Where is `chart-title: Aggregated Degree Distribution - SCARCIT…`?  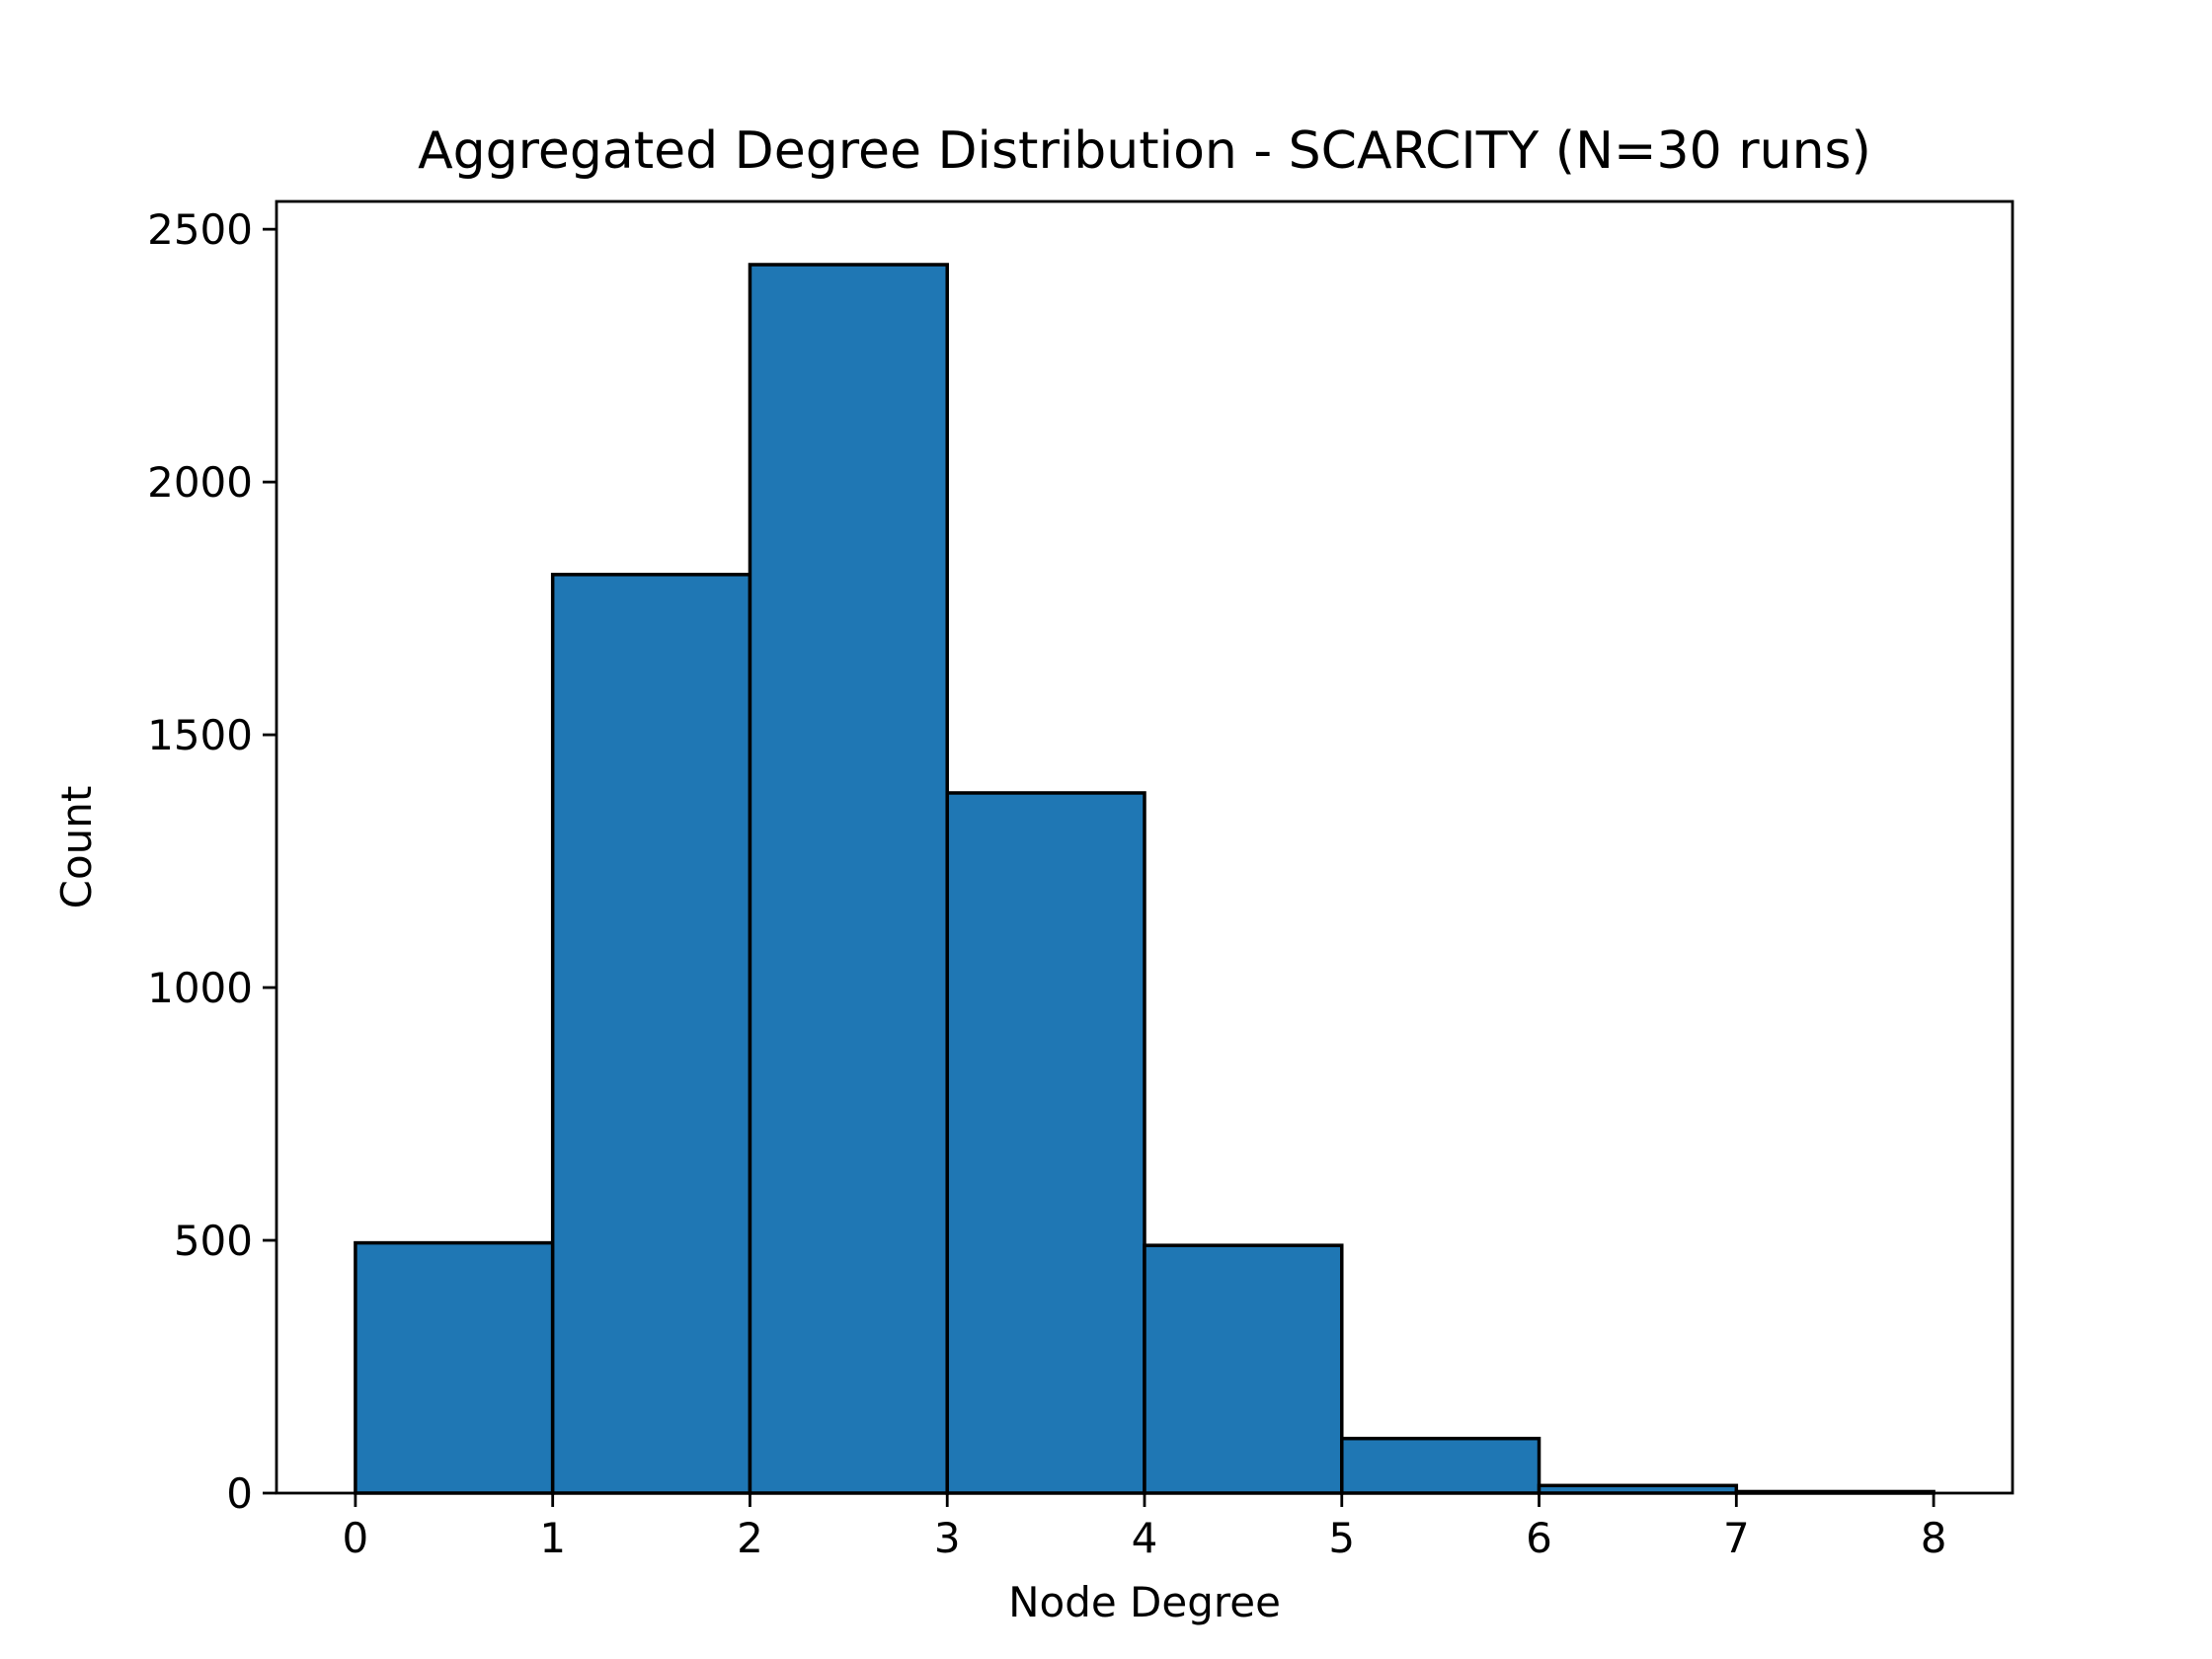
chart-title: Aggregated Degree Distribution - SCARCIT… is located at coordinates (1144, 151).